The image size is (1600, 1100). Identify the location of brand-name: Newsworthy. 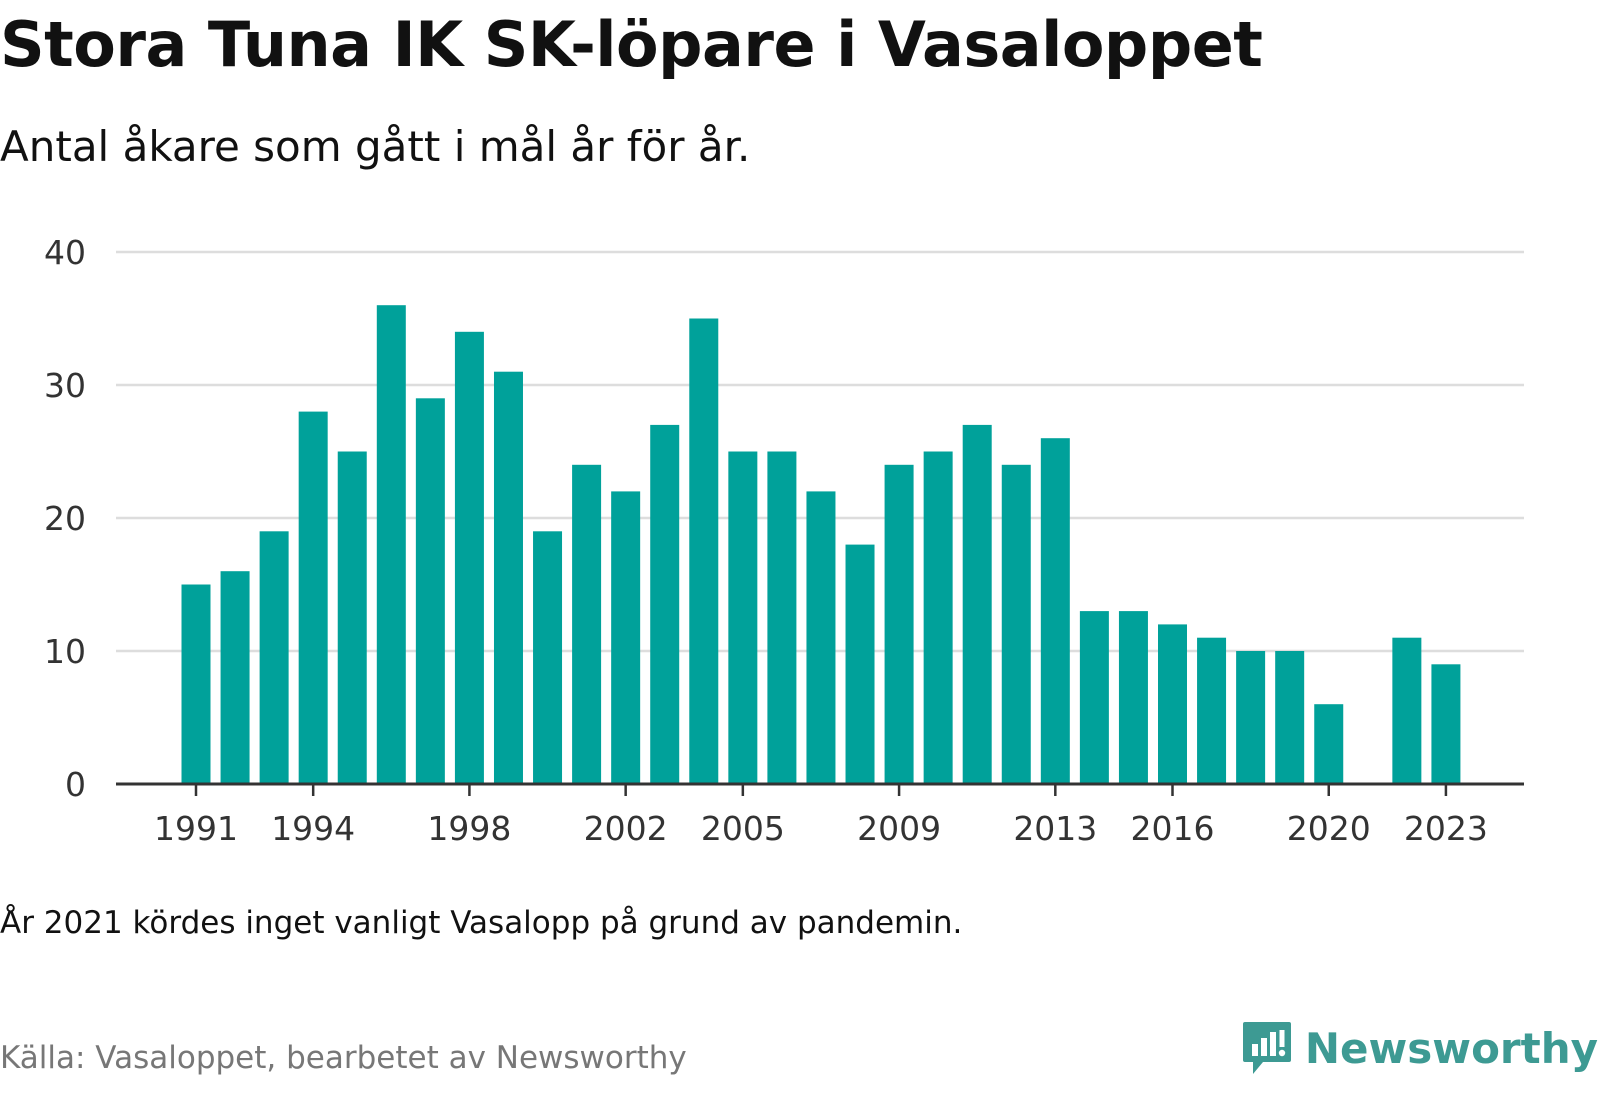
(1451, 1048).